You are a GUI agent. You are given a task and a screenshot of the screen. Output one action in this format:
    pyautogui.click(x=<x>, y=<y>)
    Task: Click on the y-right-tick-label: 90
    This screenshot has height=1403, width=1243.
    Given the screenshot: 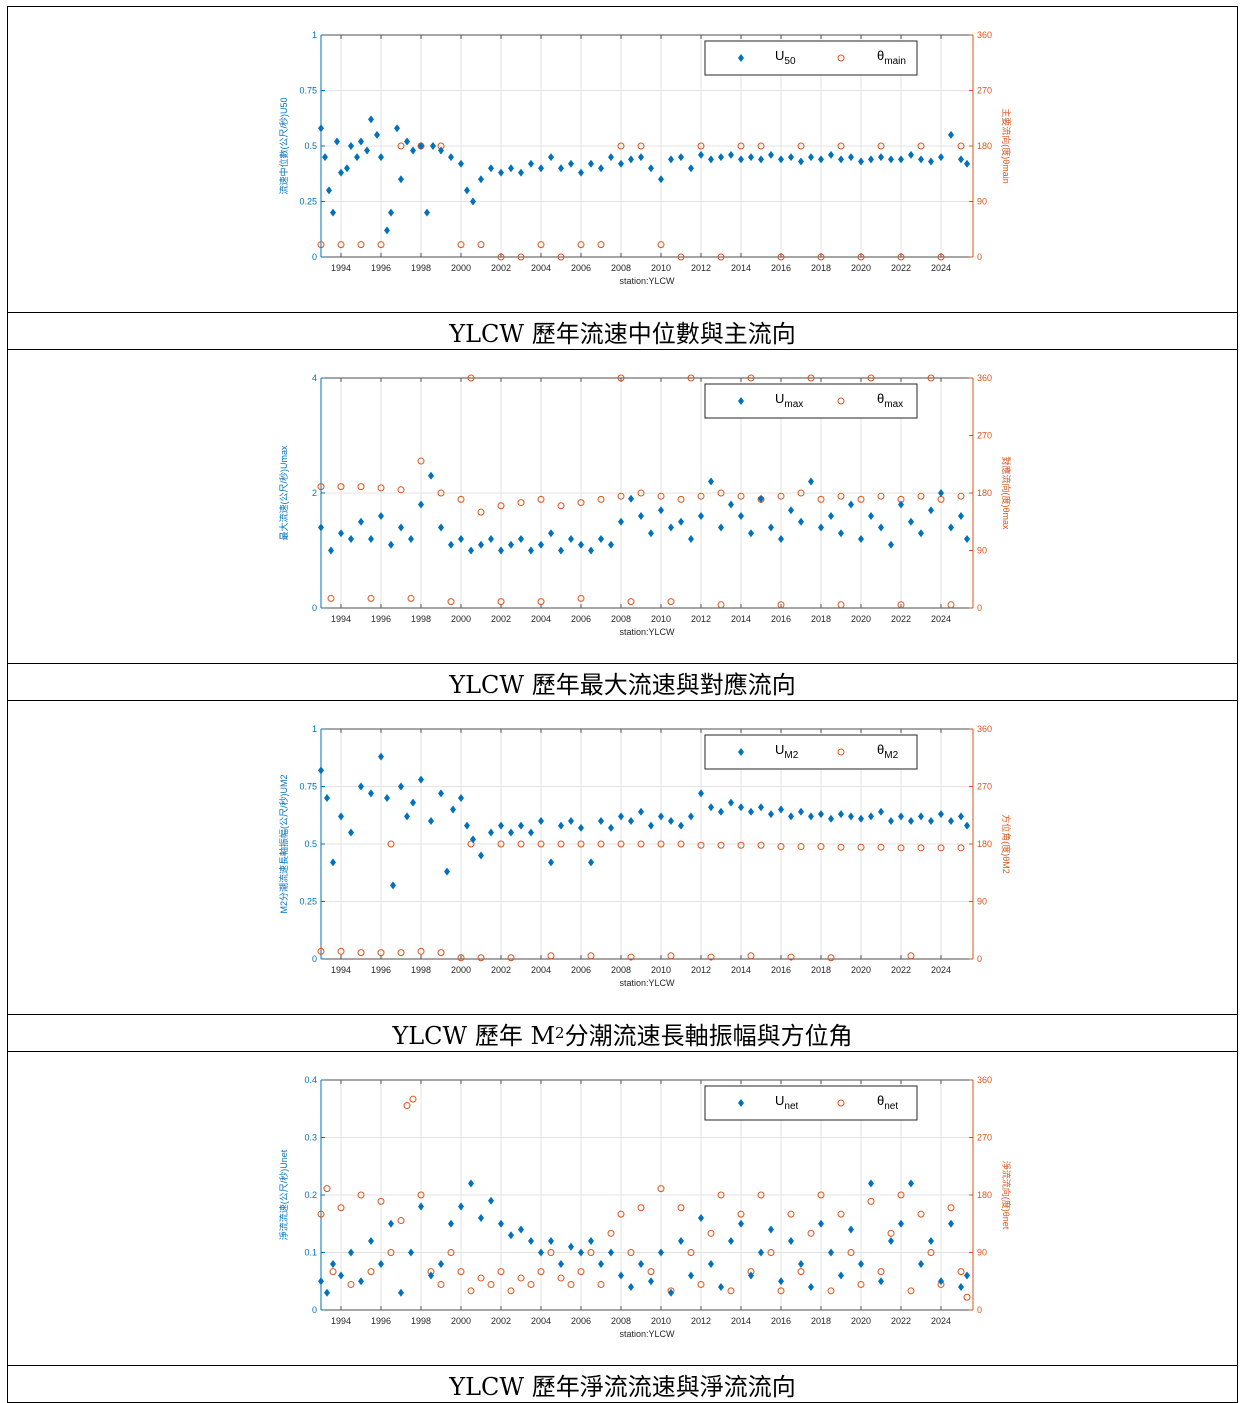 What is the action you would take?
    pyautogui.click(x=982, y=902)
    